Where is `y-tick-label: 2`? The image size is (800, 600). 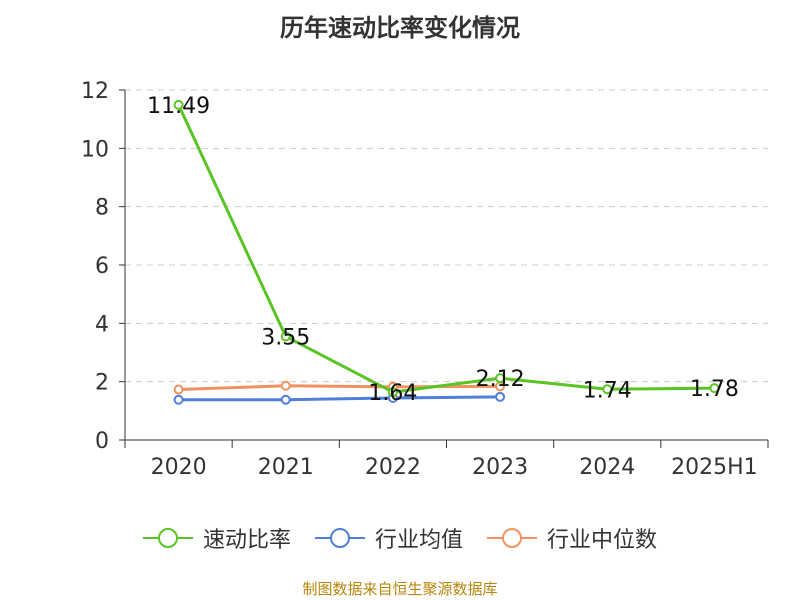 y-tick-label: 2 is located at coordinates (102, 383).